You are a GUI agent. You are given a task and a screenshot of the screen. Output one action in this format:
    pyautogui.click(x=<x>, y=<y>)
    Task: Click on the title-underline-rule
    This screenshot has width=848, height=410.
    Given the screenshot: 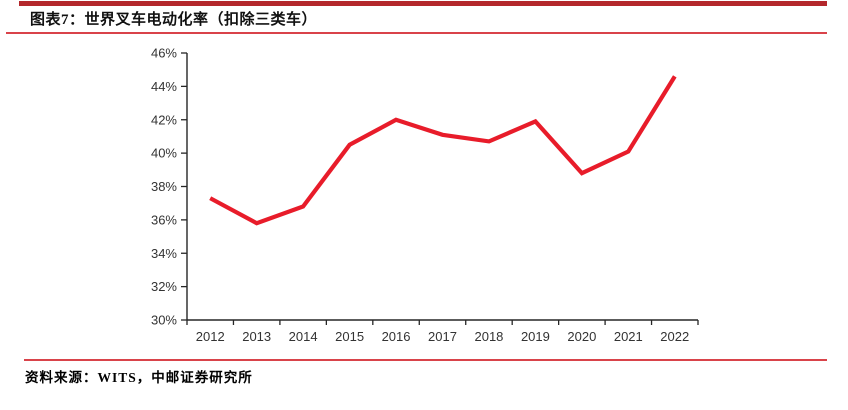 What is the action you would take?
    pyautogui.click(x=416, y=33)
    